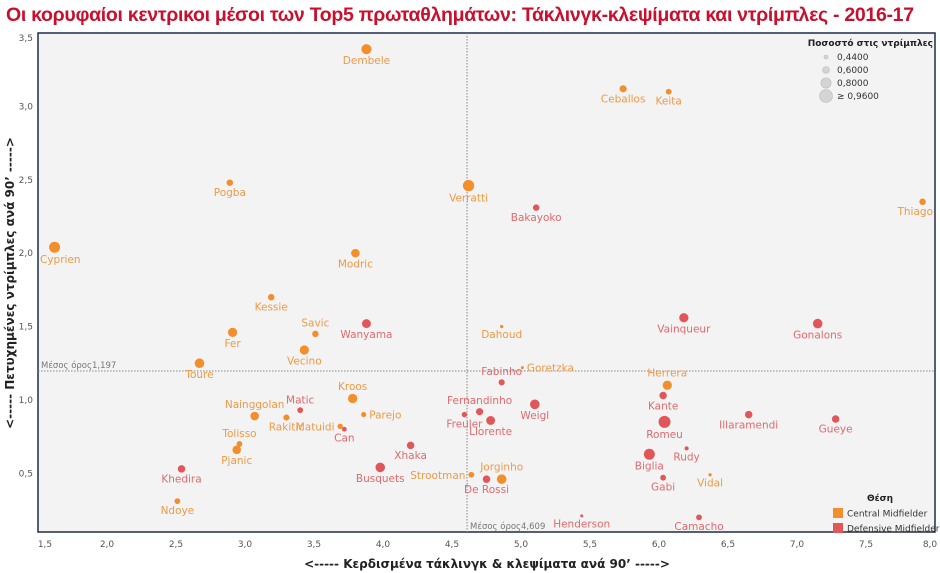  Describe the element at coordinates (797, 545) in the screenshot. I see `x-tick-label: 7,0` at that location.